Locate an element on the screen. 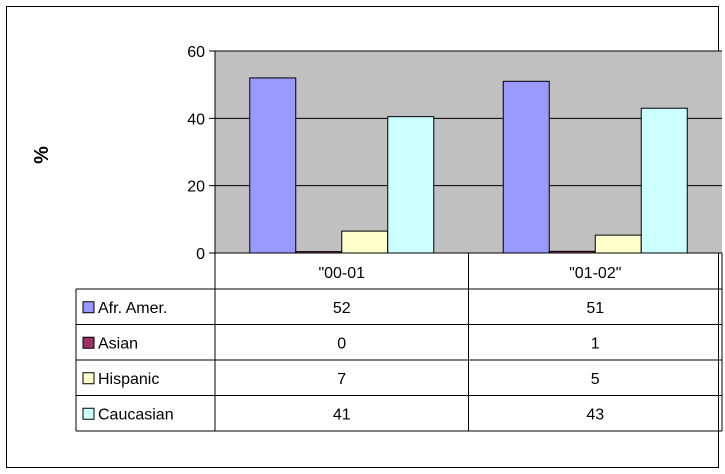  data-table-value: 52 is located at coordinates (342, 308).